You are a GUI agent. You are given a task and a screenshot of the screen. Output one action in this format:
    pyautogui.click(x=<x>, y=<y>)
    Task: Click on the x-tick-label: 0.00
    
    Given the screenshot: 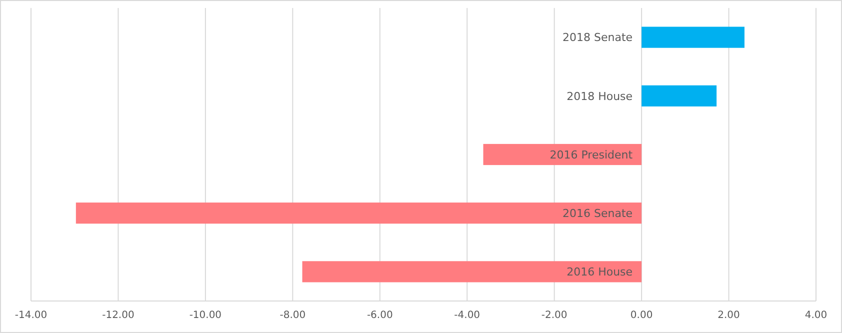 What is the action you would take?
    pyautogui.click(x=641, y=315)
    